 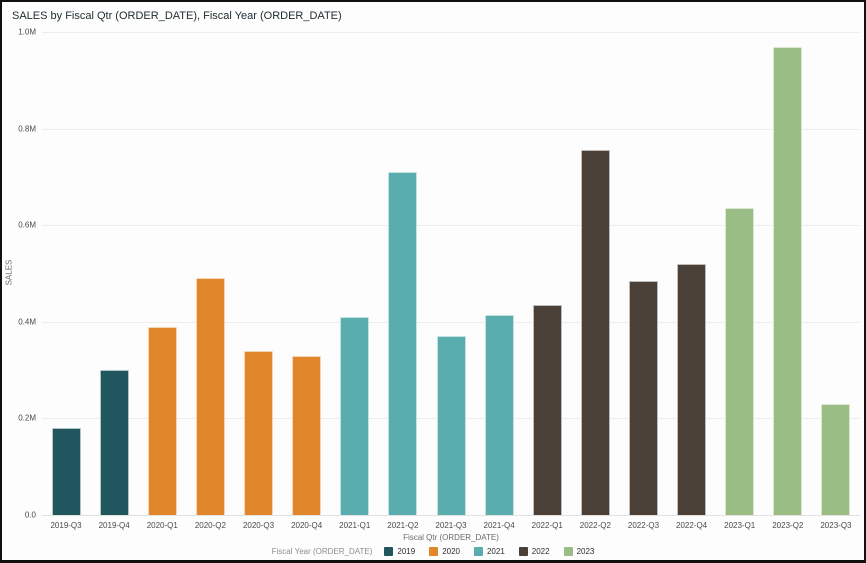 I want to click on x-tick-label-2023-Q1: 2023-Q1, so click(x=740, y=525).